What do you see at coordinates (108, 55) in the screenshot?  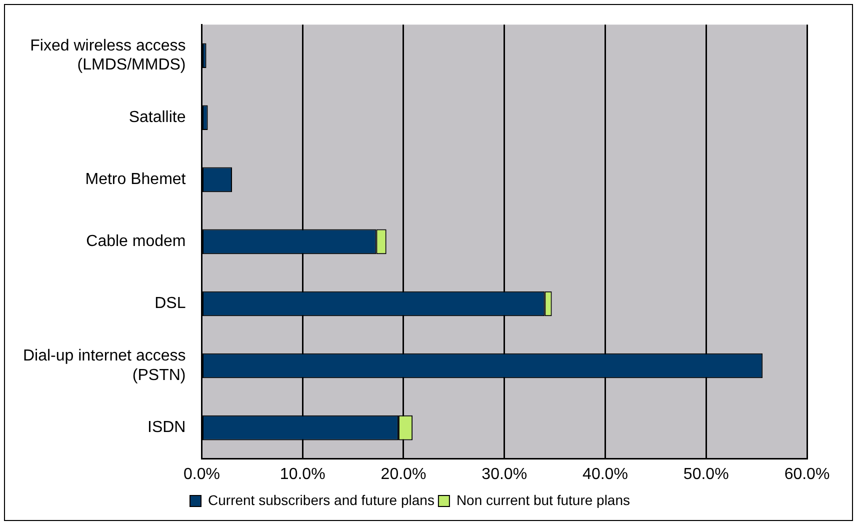 I see `y-tick-label: Fixed wireless access (LMDS/MMDS)` at bounding box center [108, 55].